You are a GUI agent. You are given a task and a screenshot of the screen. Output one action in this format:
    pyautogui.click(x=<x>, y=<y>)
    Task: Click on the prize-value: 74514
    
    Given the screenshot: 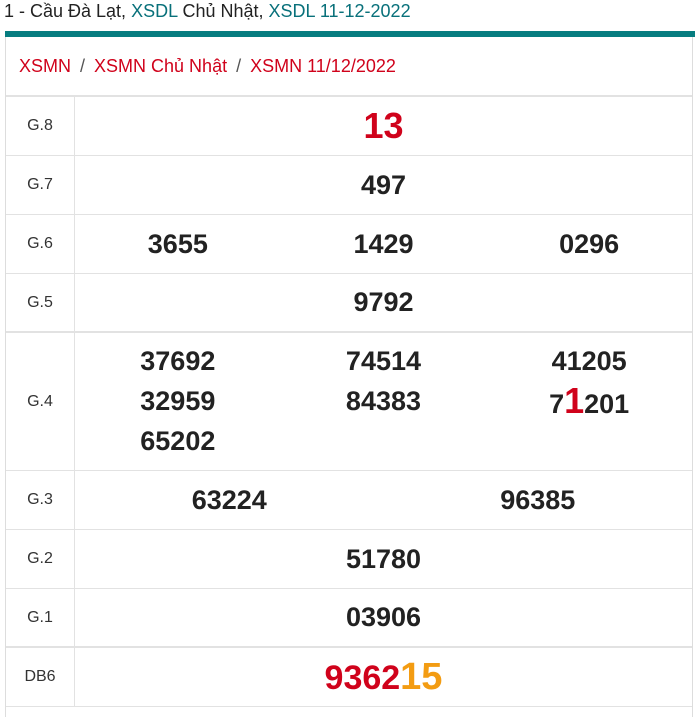 What is the action you would take?
    pyautogui.click(x=383, y=361)
    